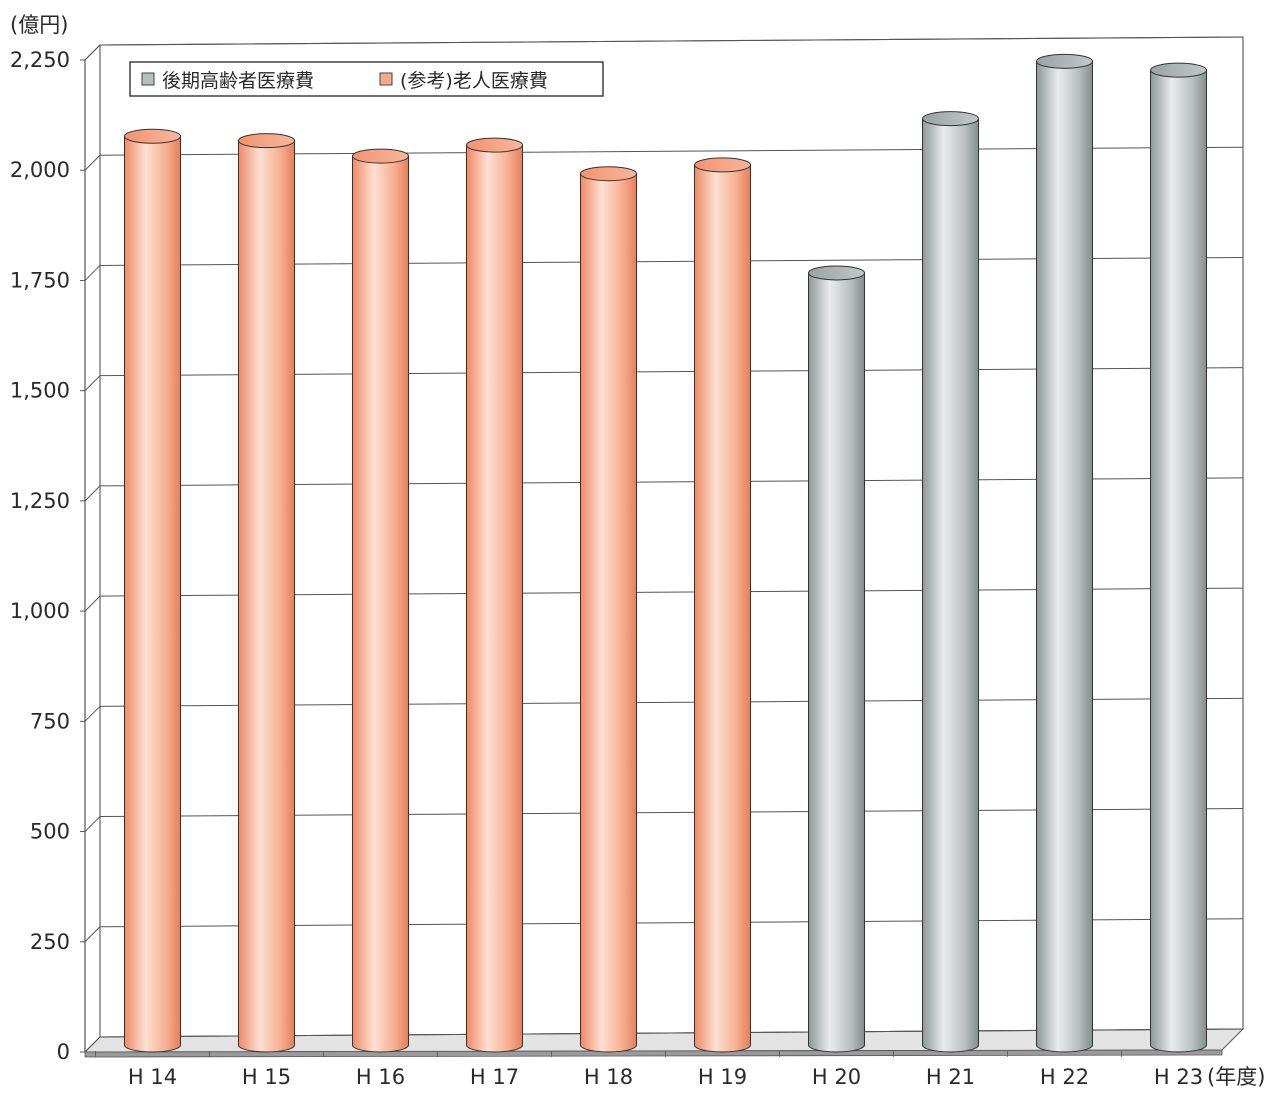  I want to click on x-tick-label: H 19, so click(722, 1077).